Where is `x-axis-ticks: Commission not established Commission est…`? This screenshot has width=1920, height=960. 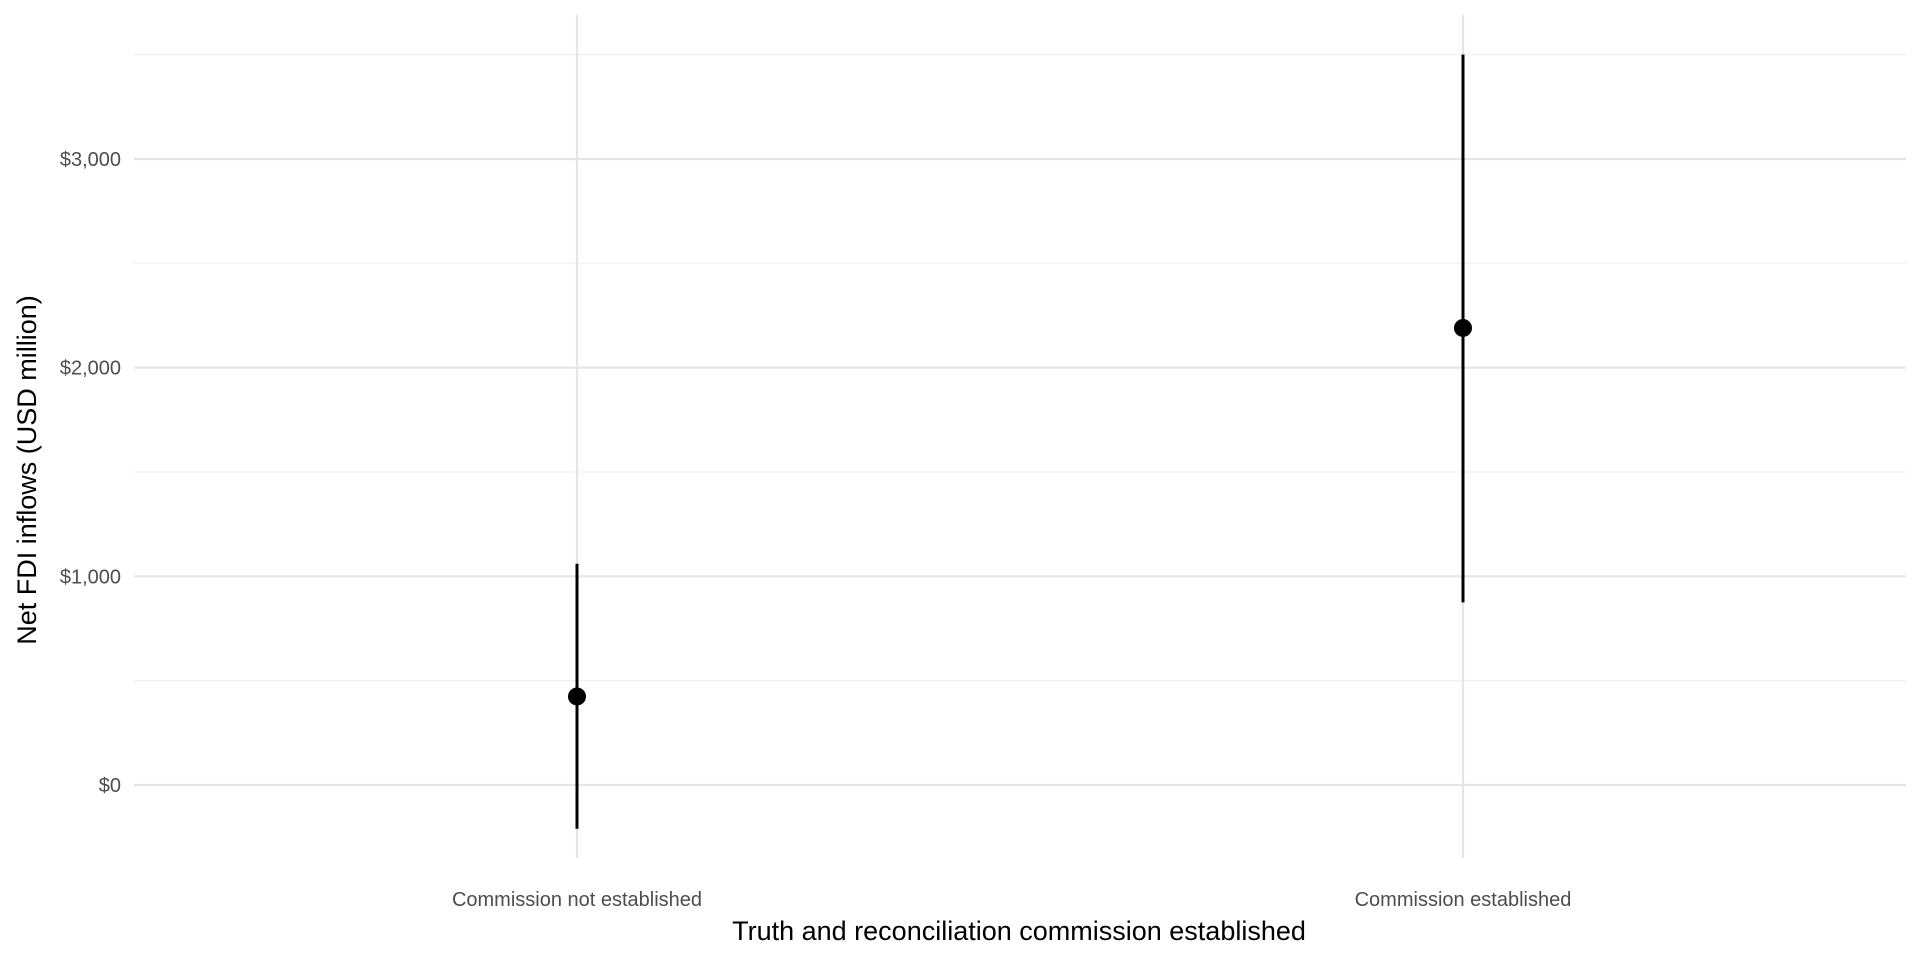 x-axis-ticks: Commission not established Commission est… is located at coordinates (1011, 900).